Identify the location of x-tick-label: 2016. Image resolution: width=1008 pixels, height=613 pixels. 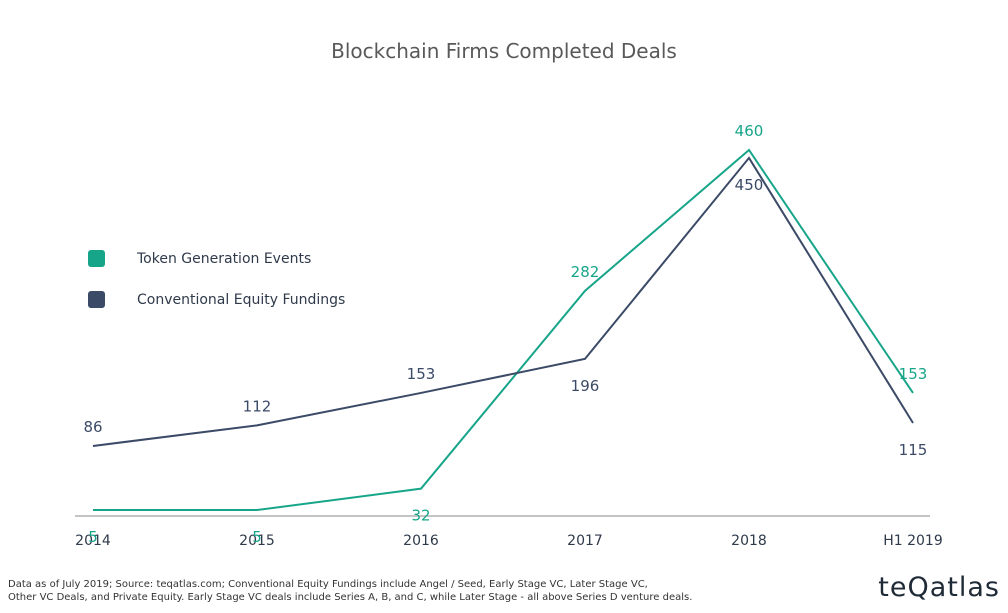
(421, 541).